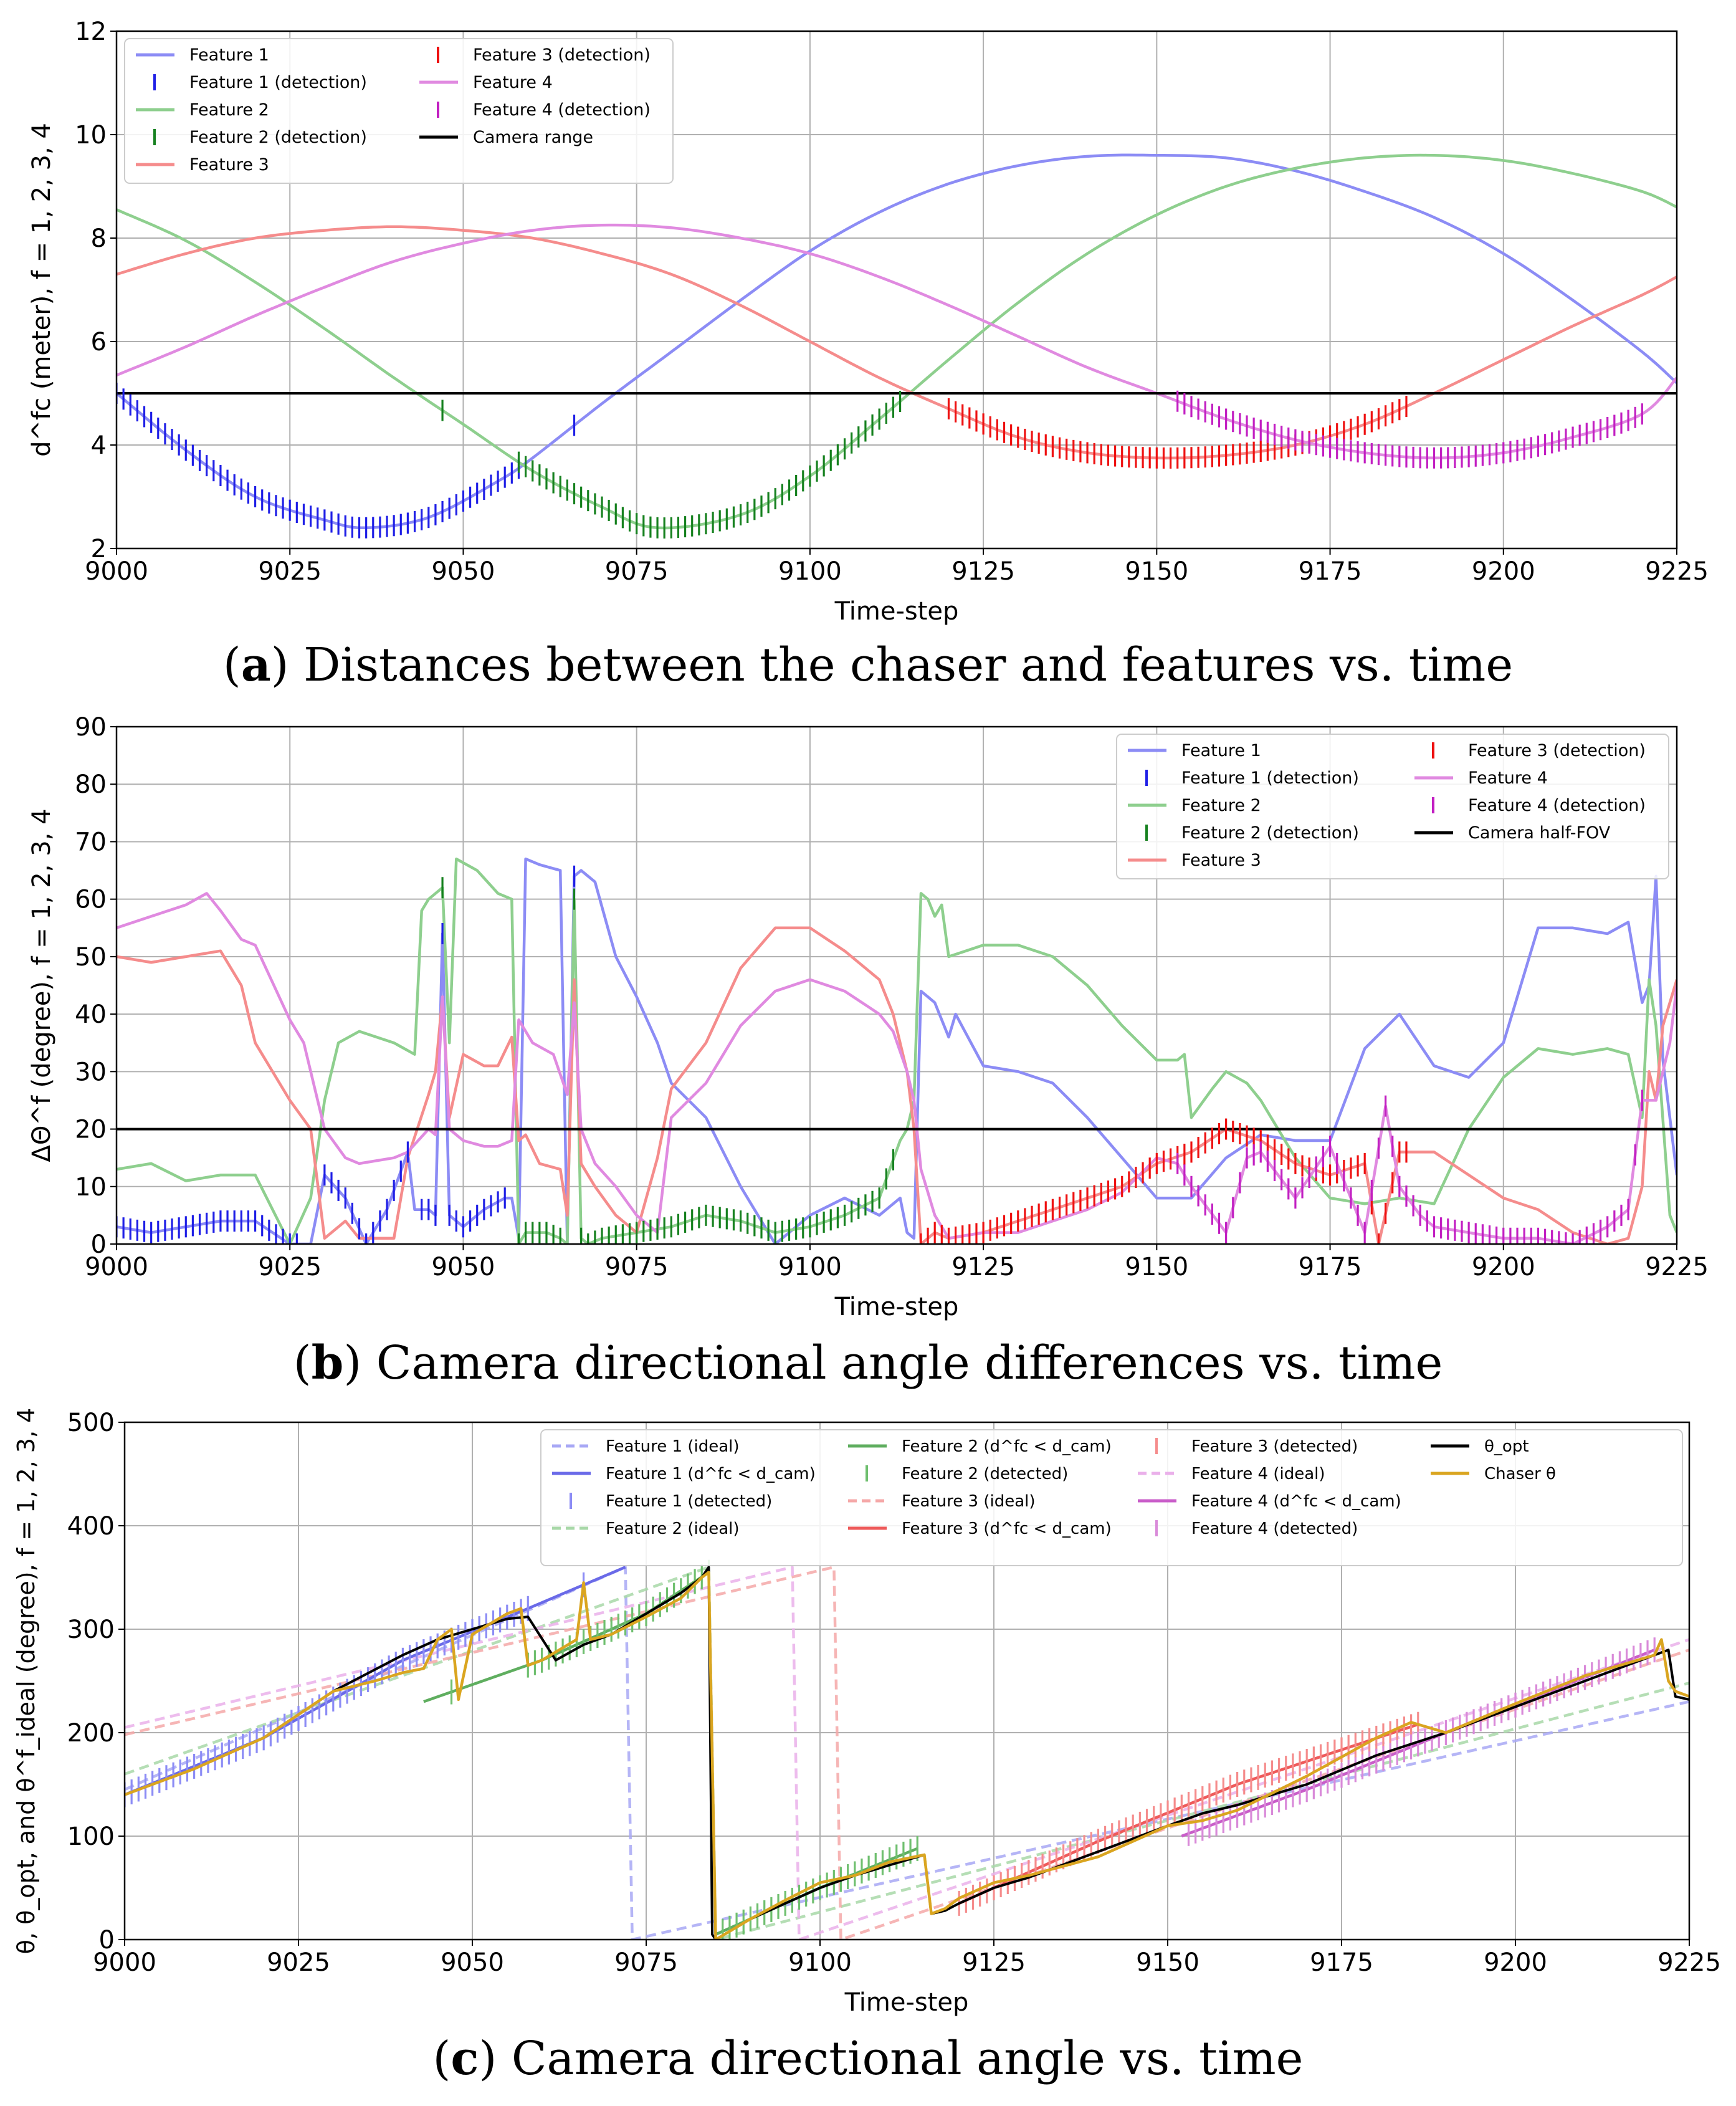 This screenshot has height=2106, width=1736. I want to click on caption-letter: b, so click(328, 1363).